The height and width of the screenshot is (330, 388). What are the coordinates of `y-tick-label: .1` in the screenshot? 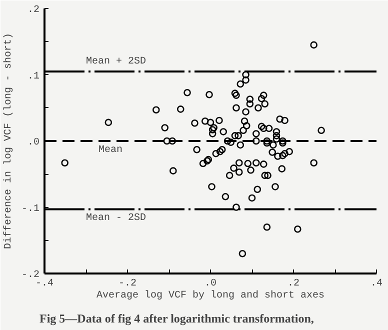 It's located at (34, 76).